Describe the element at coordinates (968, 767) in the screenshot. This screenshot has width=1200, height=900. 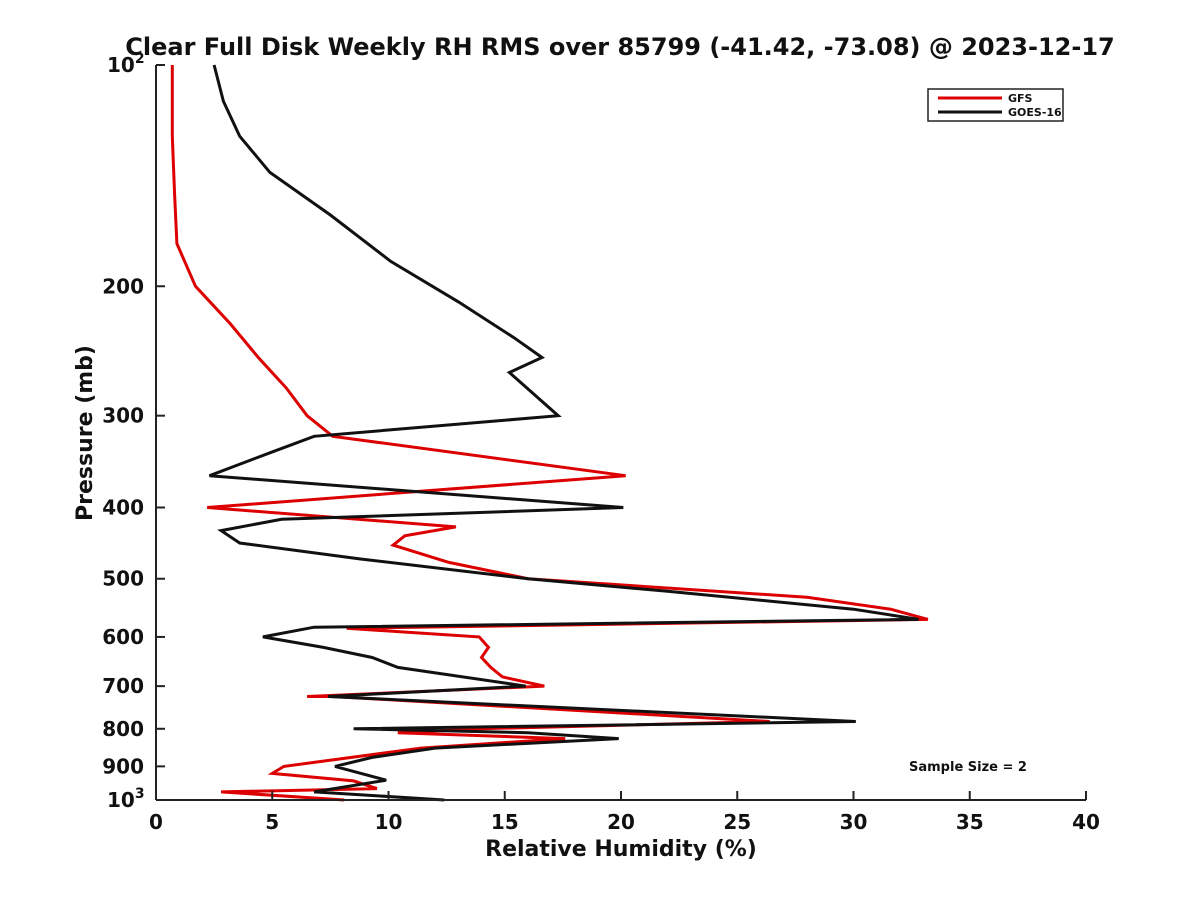
I see `sample-size-annotation: Sample Size = 2` at that location.